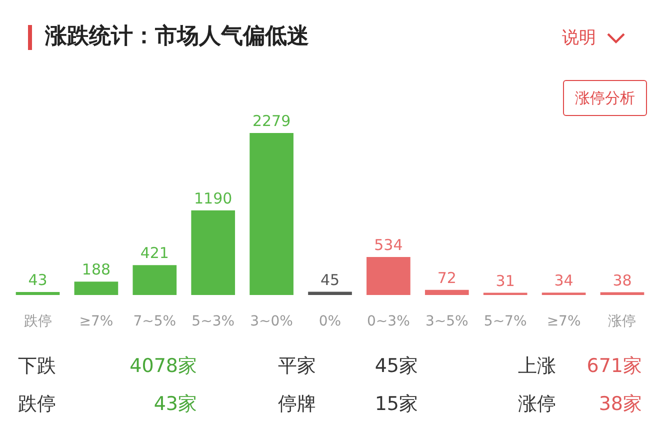  Describe the element at coordinates (297, 366) in the screenshot. I see `text: 平家` at that location.